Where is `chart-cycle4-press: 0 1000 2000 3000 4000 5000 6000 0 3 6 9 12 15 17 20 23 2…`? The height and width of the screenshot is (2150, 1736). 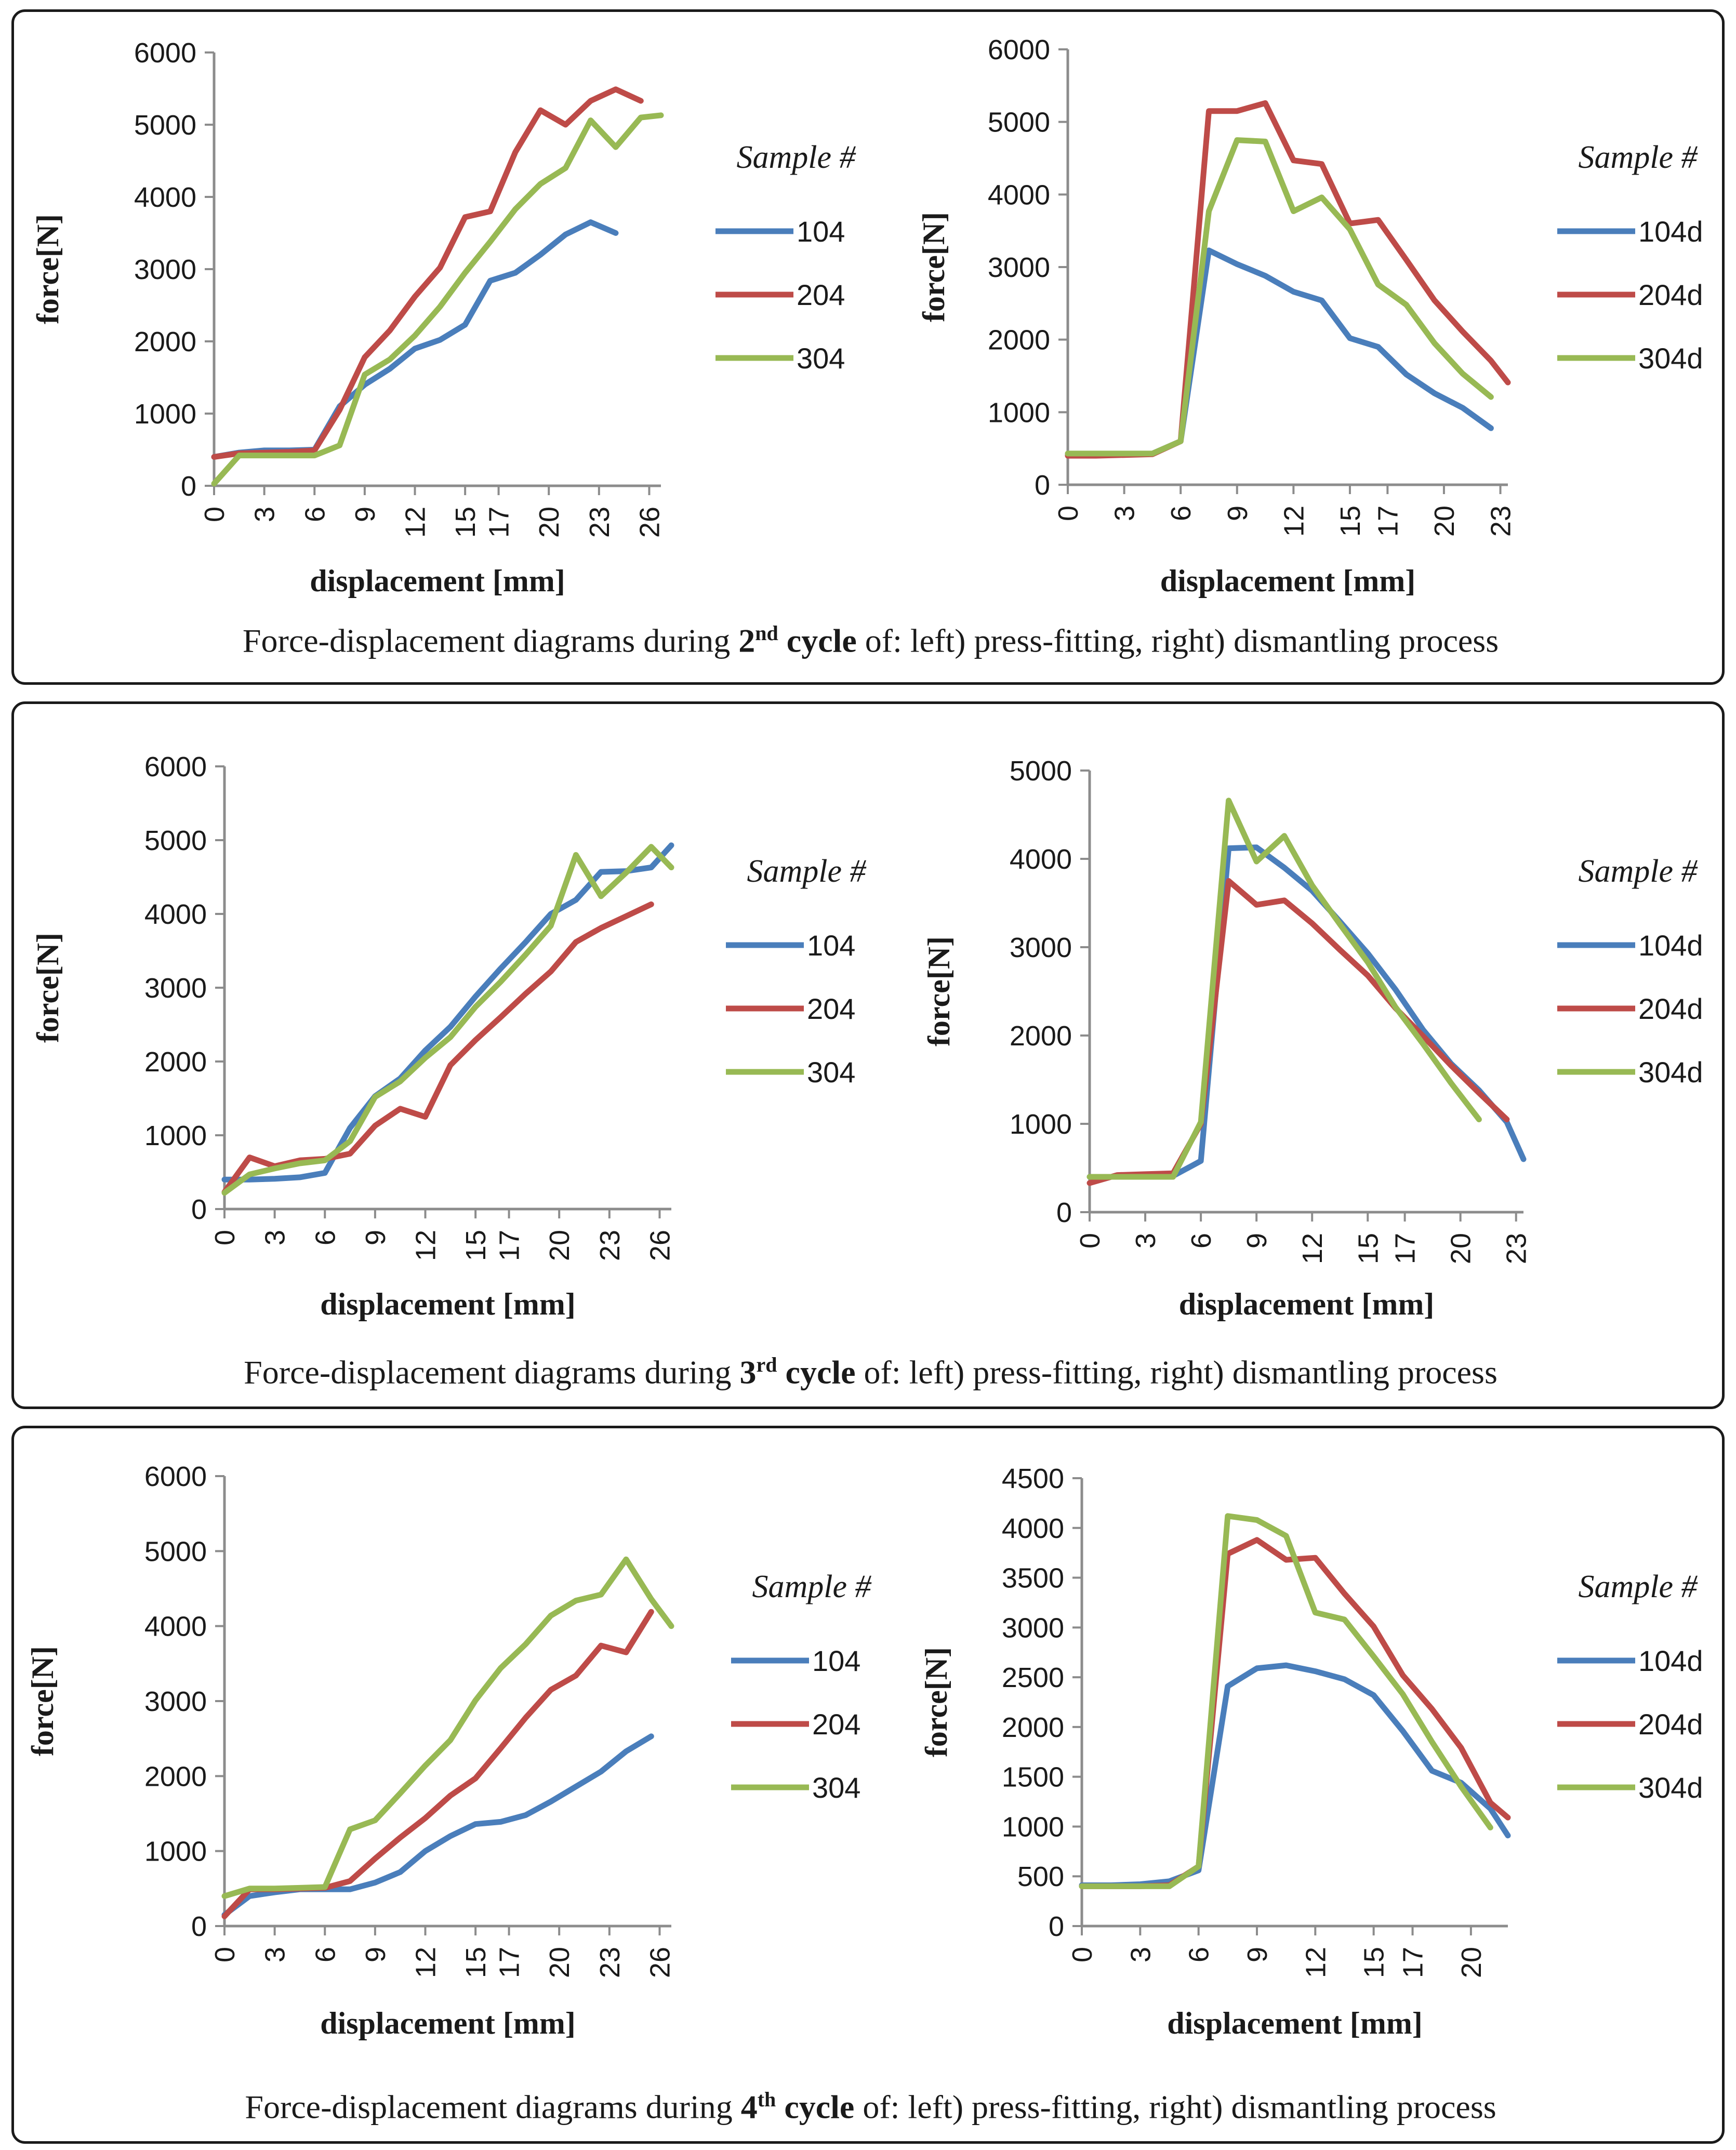 chart-cycle4-press: 0 1000 2000 3000 4000 5000 6000 0 3 6 9 12 15 17 20 23 2… is located at coordinates (448, 1750).